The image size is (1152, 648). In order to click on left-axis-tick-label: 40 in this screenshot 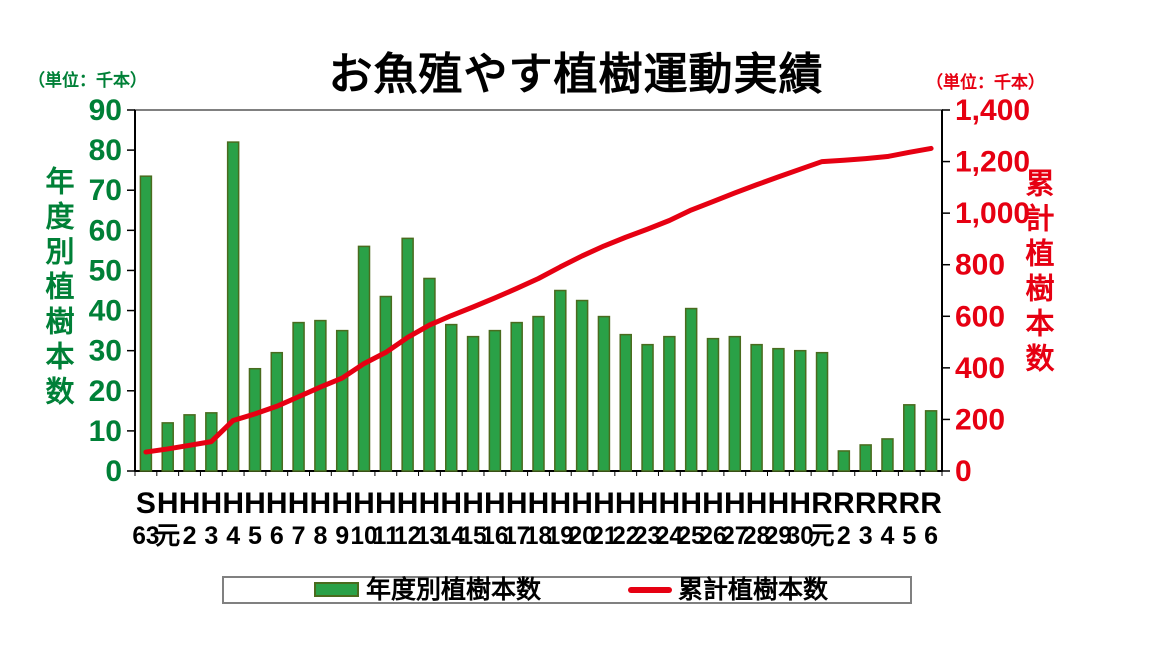, I will do `click(105, 311)`.